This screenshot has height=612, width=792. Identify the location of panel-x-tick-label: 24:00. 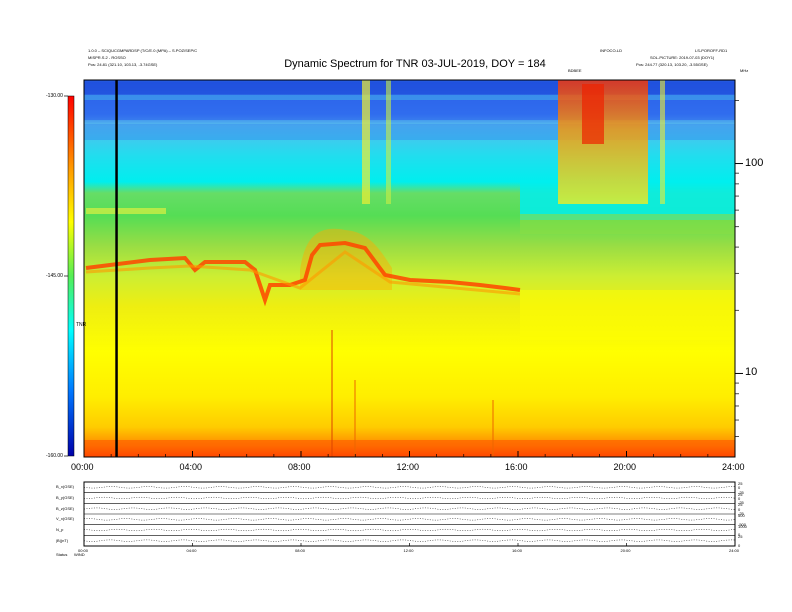
(734, 550).